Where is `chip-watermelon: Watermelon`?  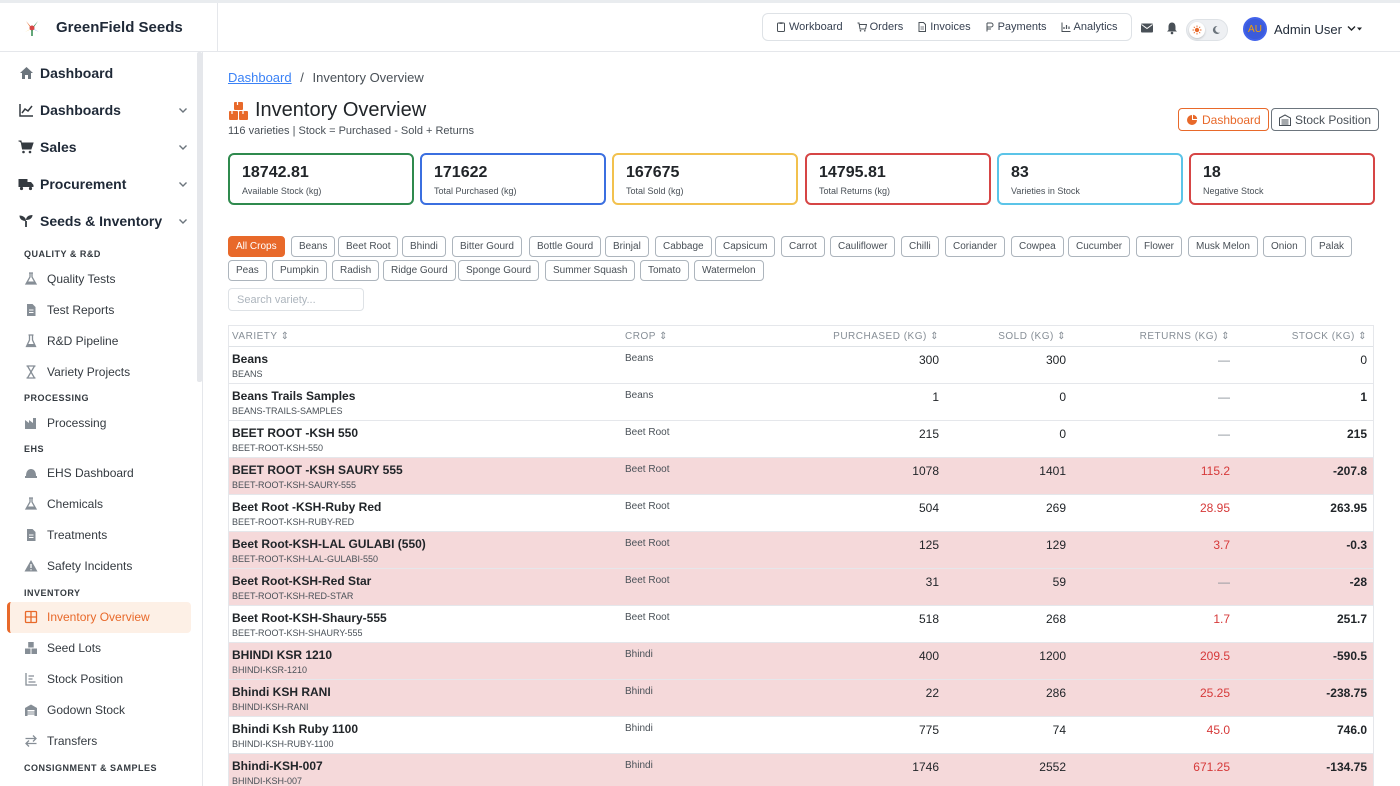
chip-watermelon: Watermelon is located at coordinates (729, 270).